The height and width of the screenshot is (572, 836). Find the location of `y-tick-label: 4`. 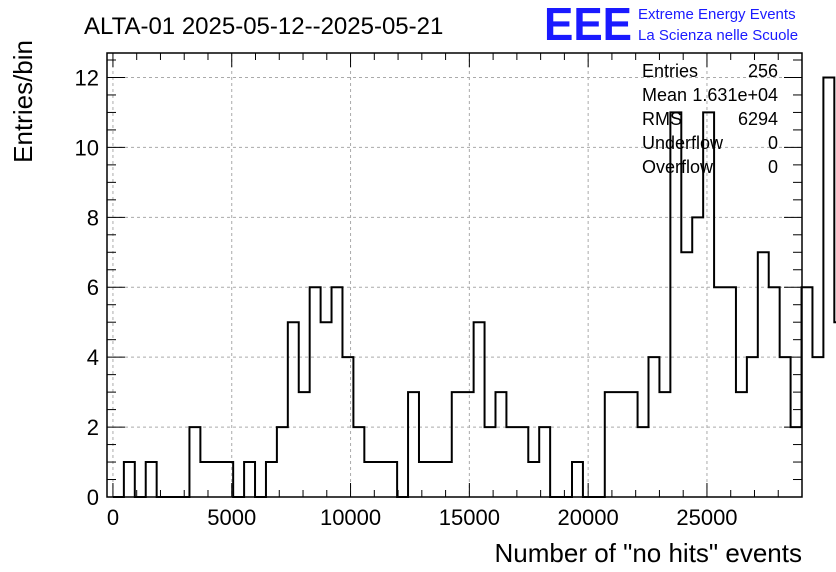

y-tick-label: 4 is located at coordinates (93, 357).